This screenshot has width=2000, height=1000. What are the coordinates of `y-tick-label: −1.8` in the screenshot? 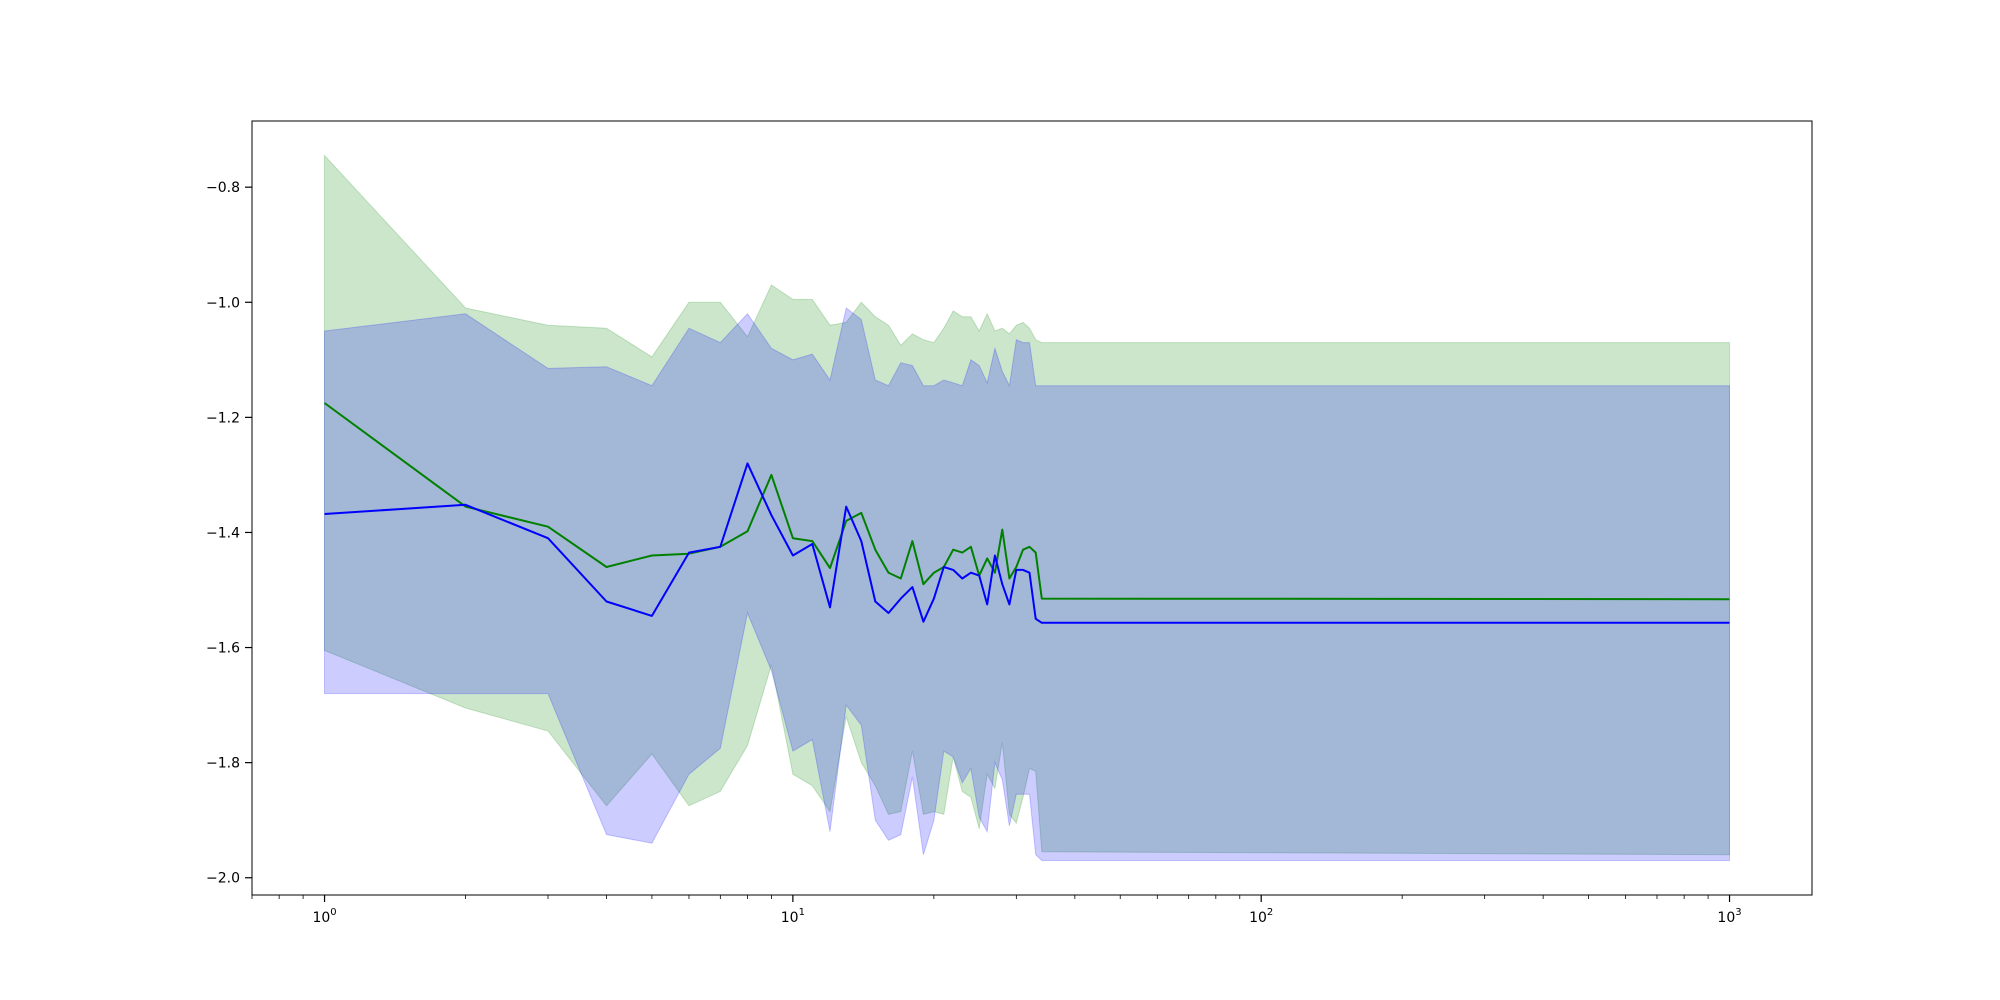 It's located at (223, 764).